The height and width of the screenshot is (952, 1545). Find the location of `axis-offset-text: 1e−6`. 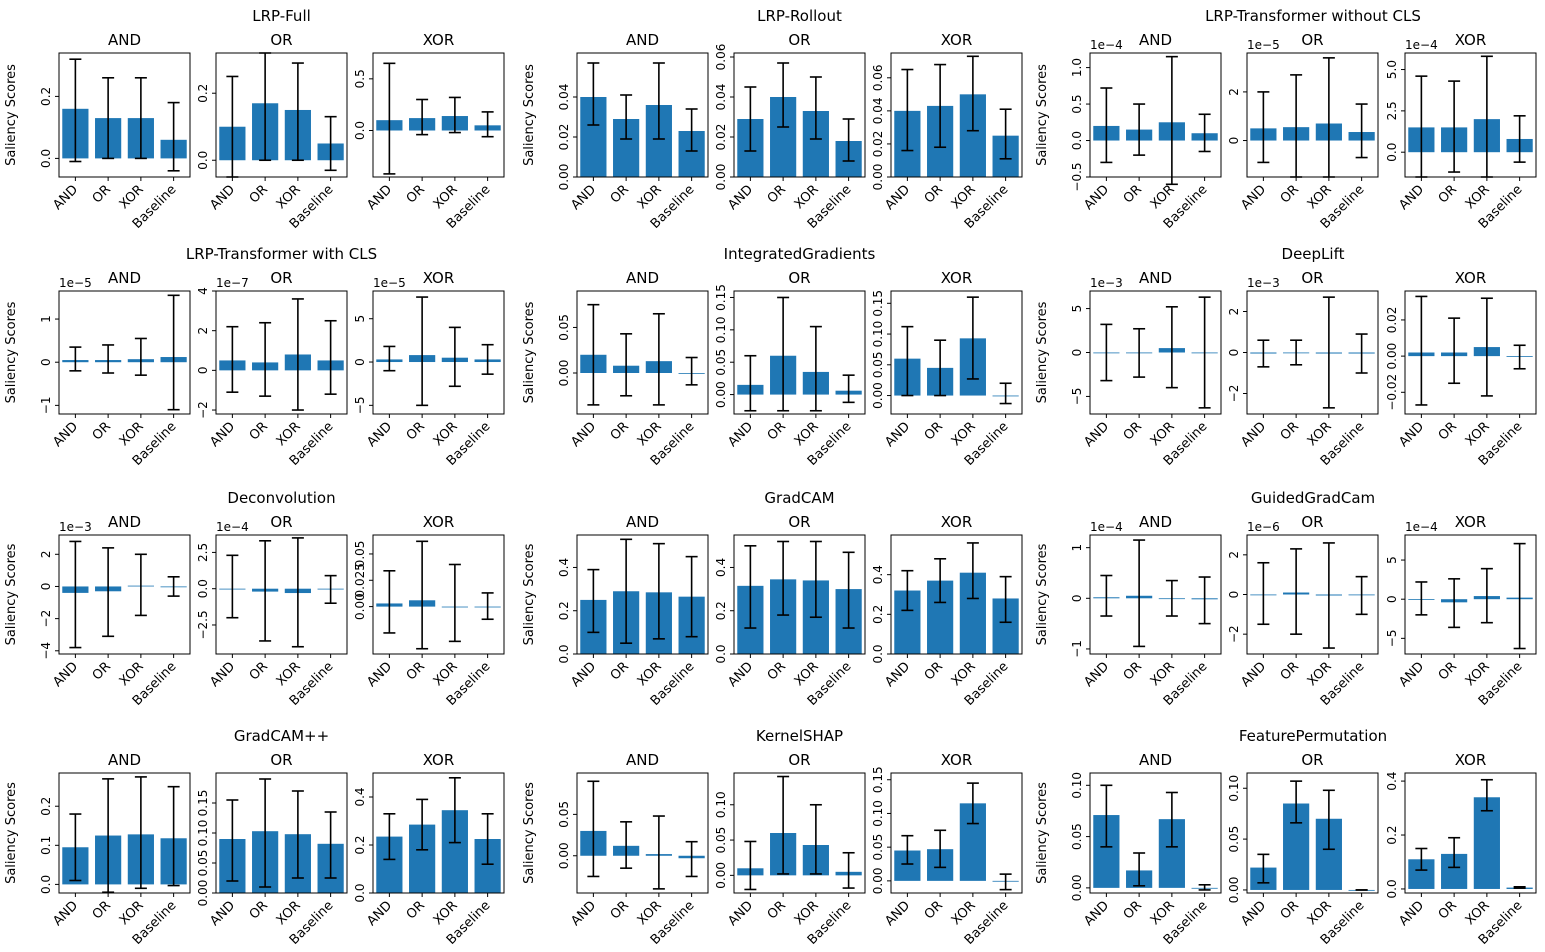

axis-offset-text: 1e−6 is located at coordinates (1263, 527).